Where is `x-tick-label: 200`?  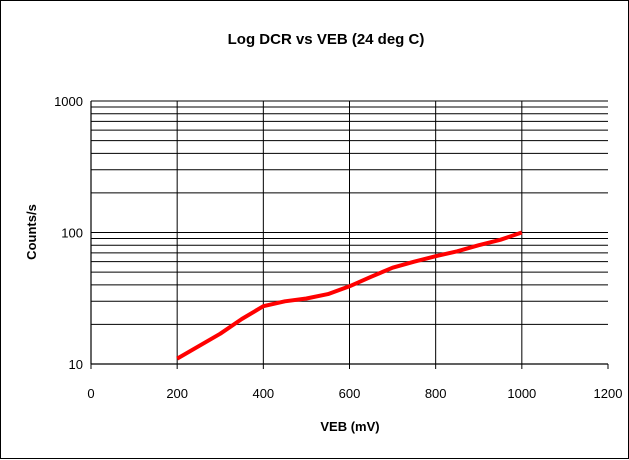
x-tick-label: 200 is located at coordinates (177, 393).